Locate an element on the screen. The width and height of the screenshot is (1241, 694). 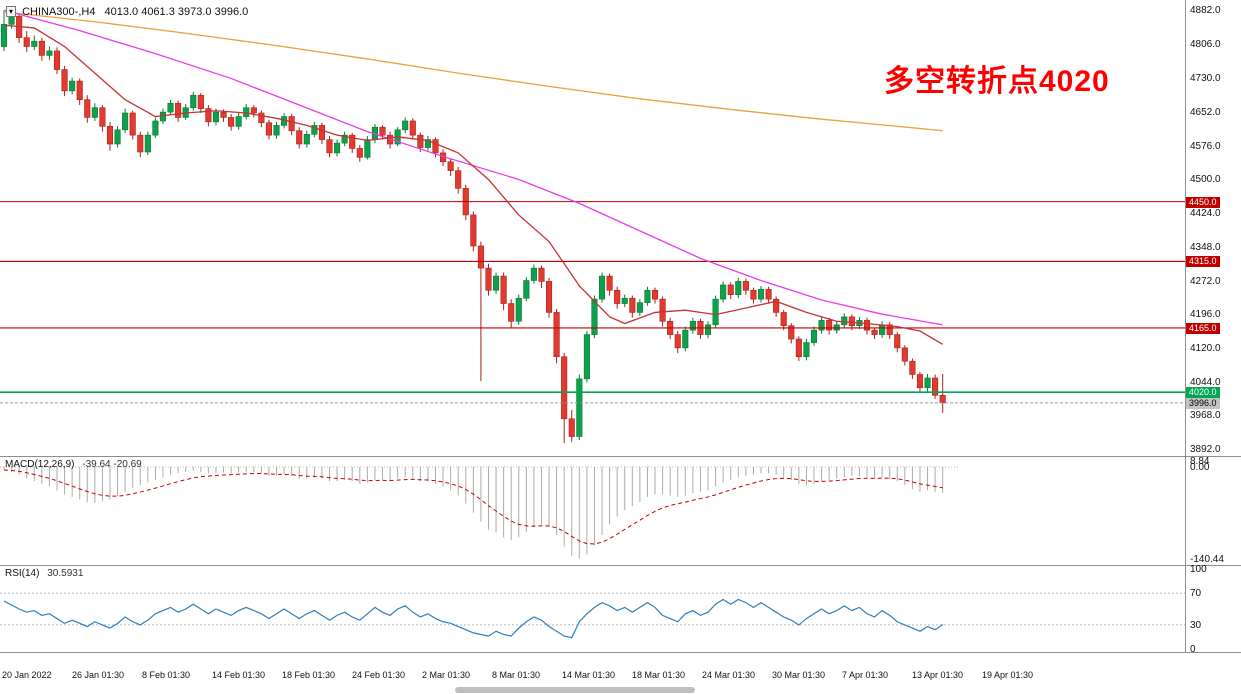
rsi-title: RSI(14) 30.5931 is located at coordinates (44, 573).